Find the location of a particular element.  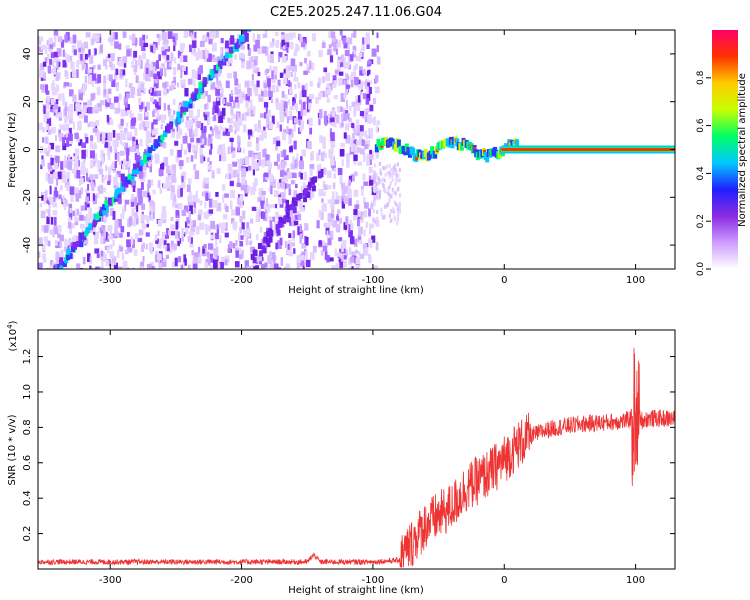

colorbar-tick-label: 0.0 is located at coordinates (701, 269).